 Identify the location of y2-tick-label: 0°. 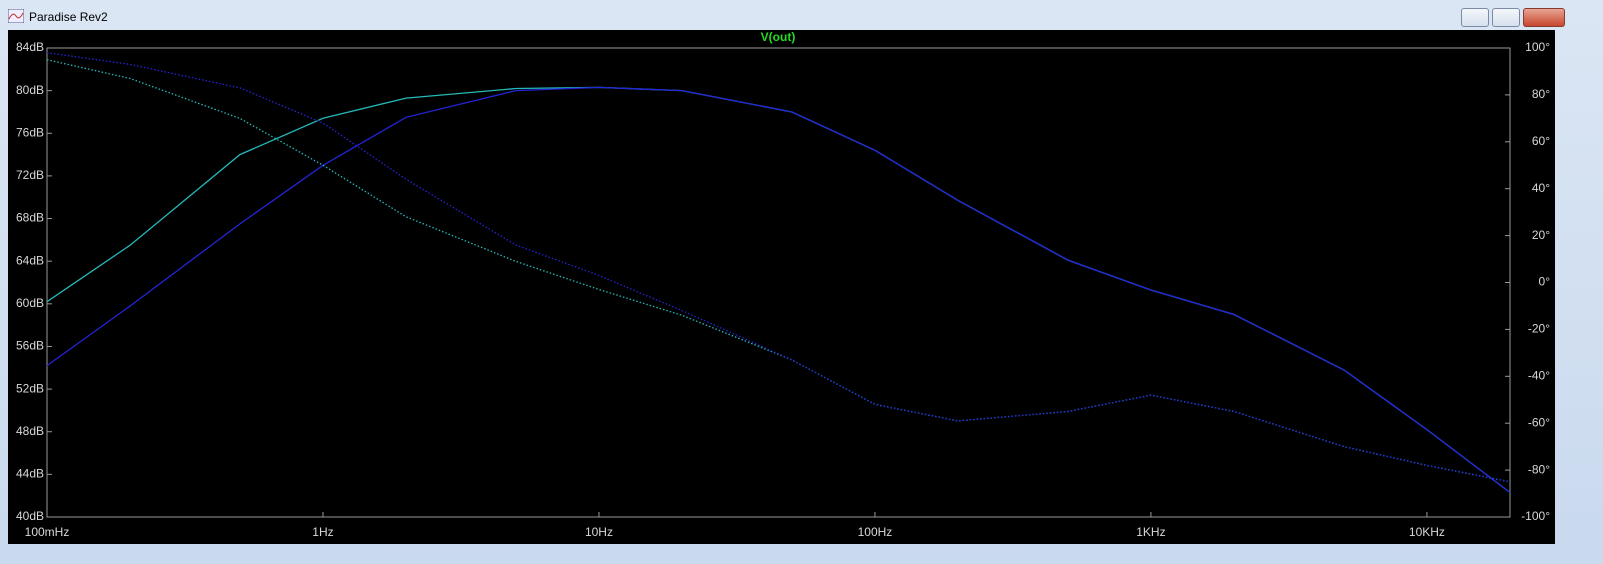
(1545, 282).